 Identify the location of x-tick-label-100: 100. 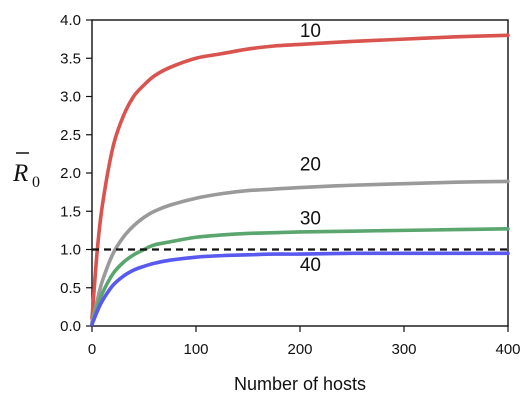
(195, 349).